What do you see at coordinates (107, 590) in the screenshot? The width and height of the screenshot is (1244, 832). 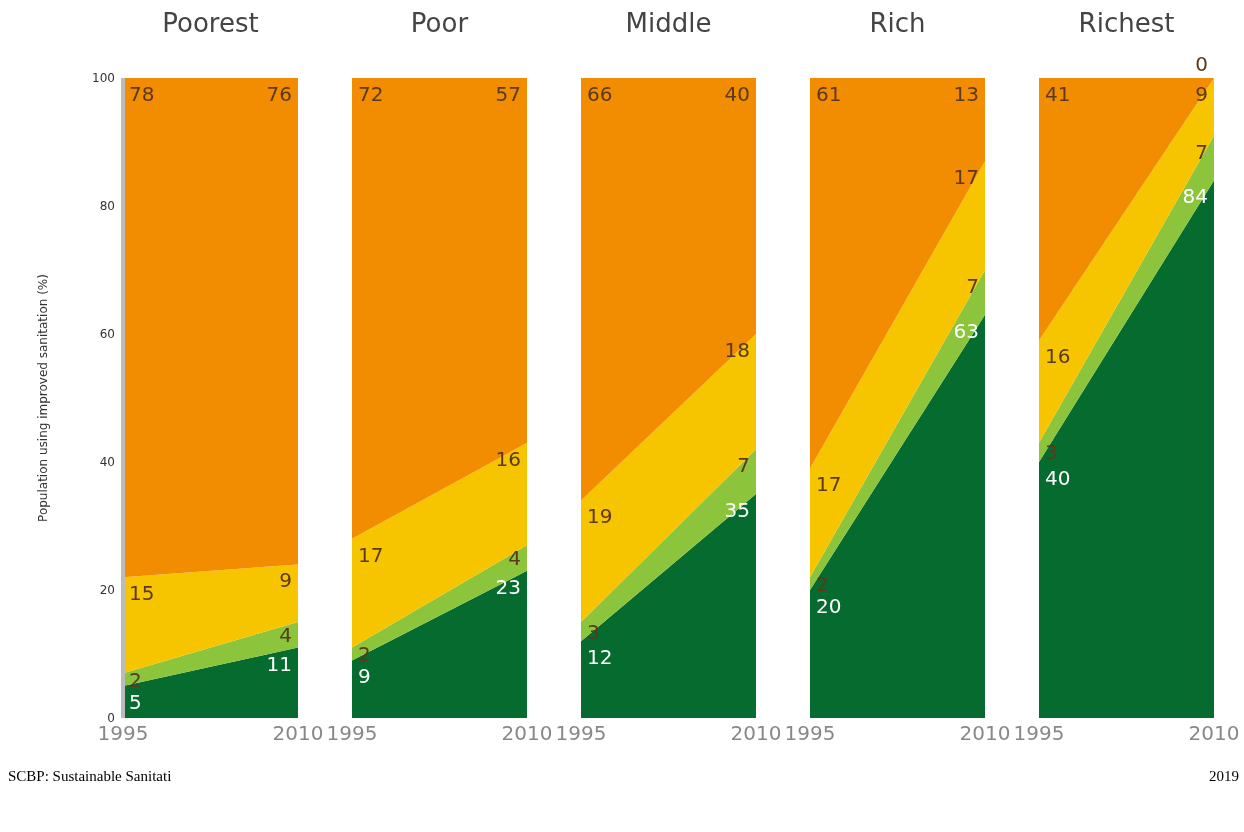 I see `y-tick-label: 20` at bounding box center [107, 590].